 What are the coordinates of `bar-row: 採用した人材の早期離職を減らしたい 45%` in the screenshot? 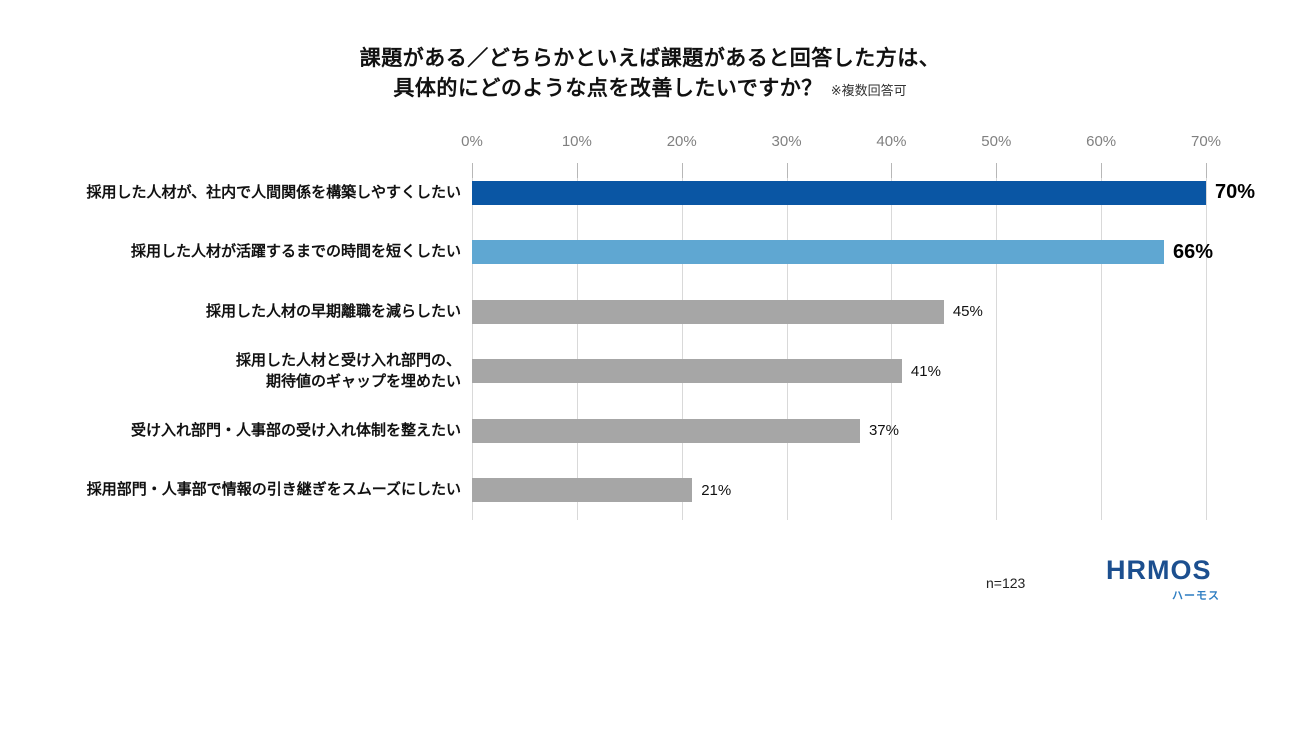 It's located at (650, 312).